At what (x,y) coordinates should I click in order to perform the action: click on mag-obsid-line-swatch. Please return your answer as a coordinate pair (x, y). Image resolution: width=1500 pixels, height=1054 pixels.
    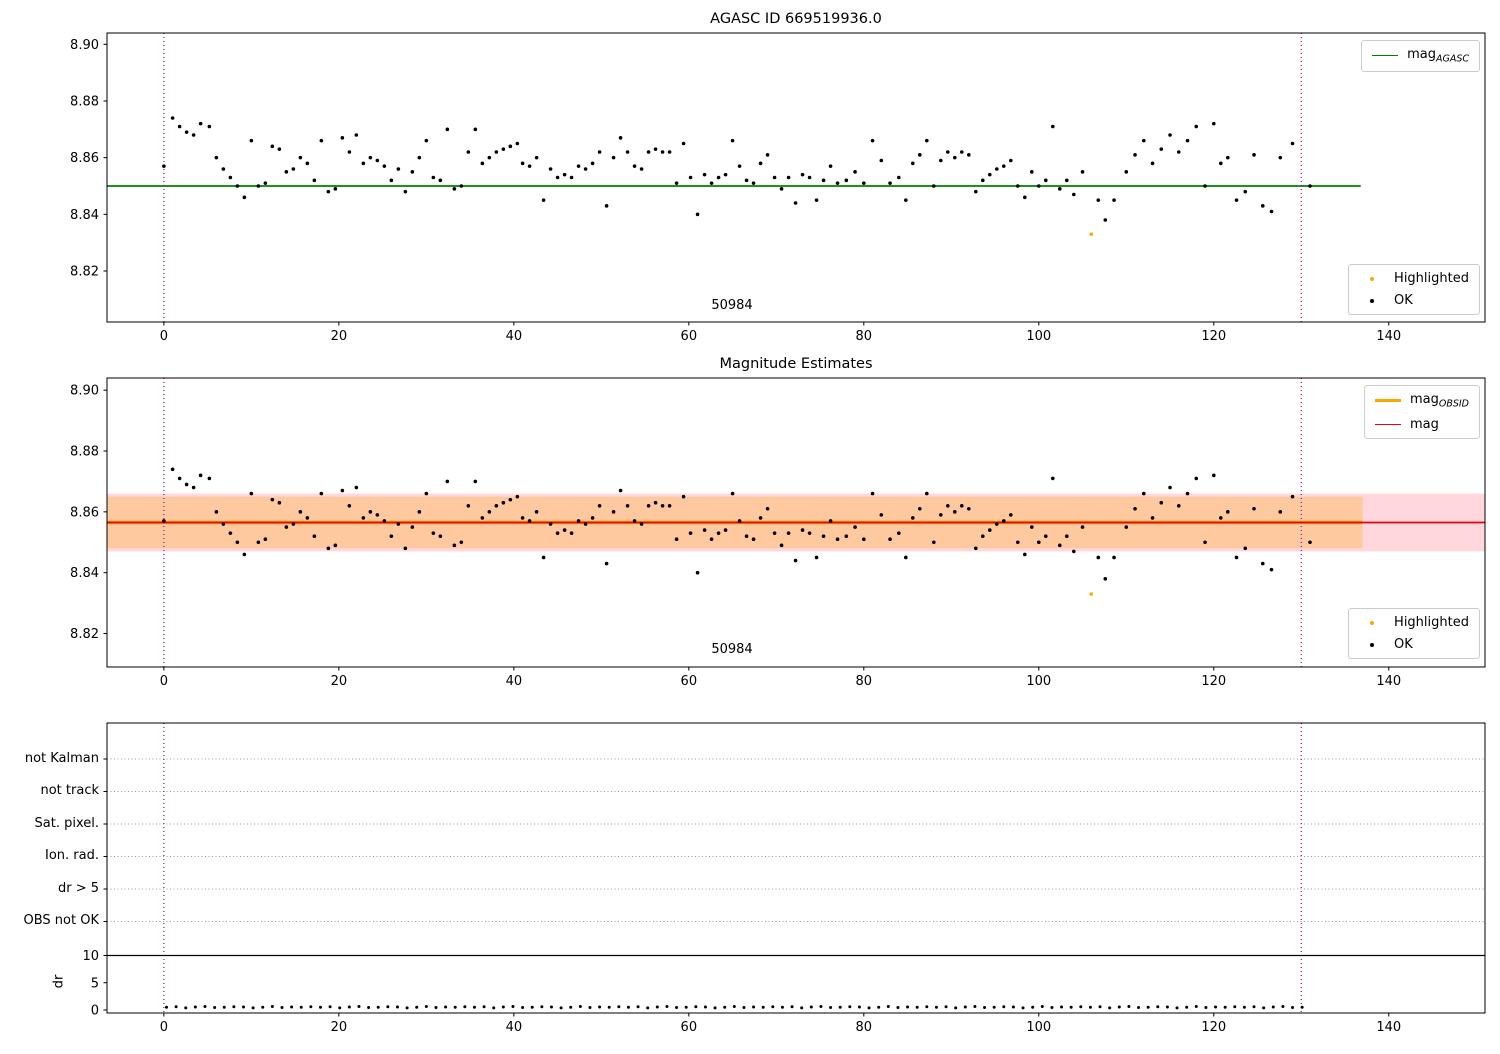
    Looking at the image, I should click on (1387, 401).